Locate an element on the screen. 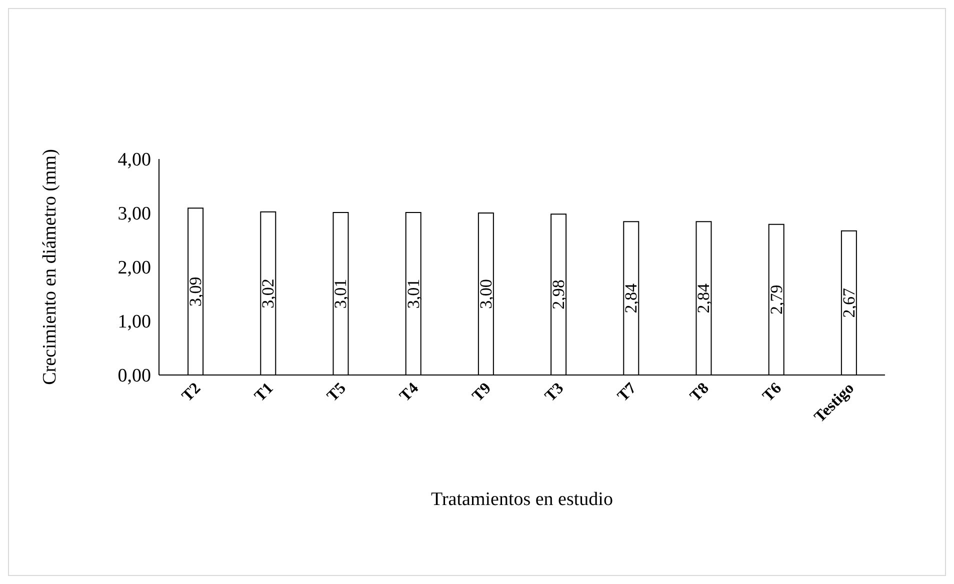  y-tick-label: 4,00 is located at coordinates (134, 160).